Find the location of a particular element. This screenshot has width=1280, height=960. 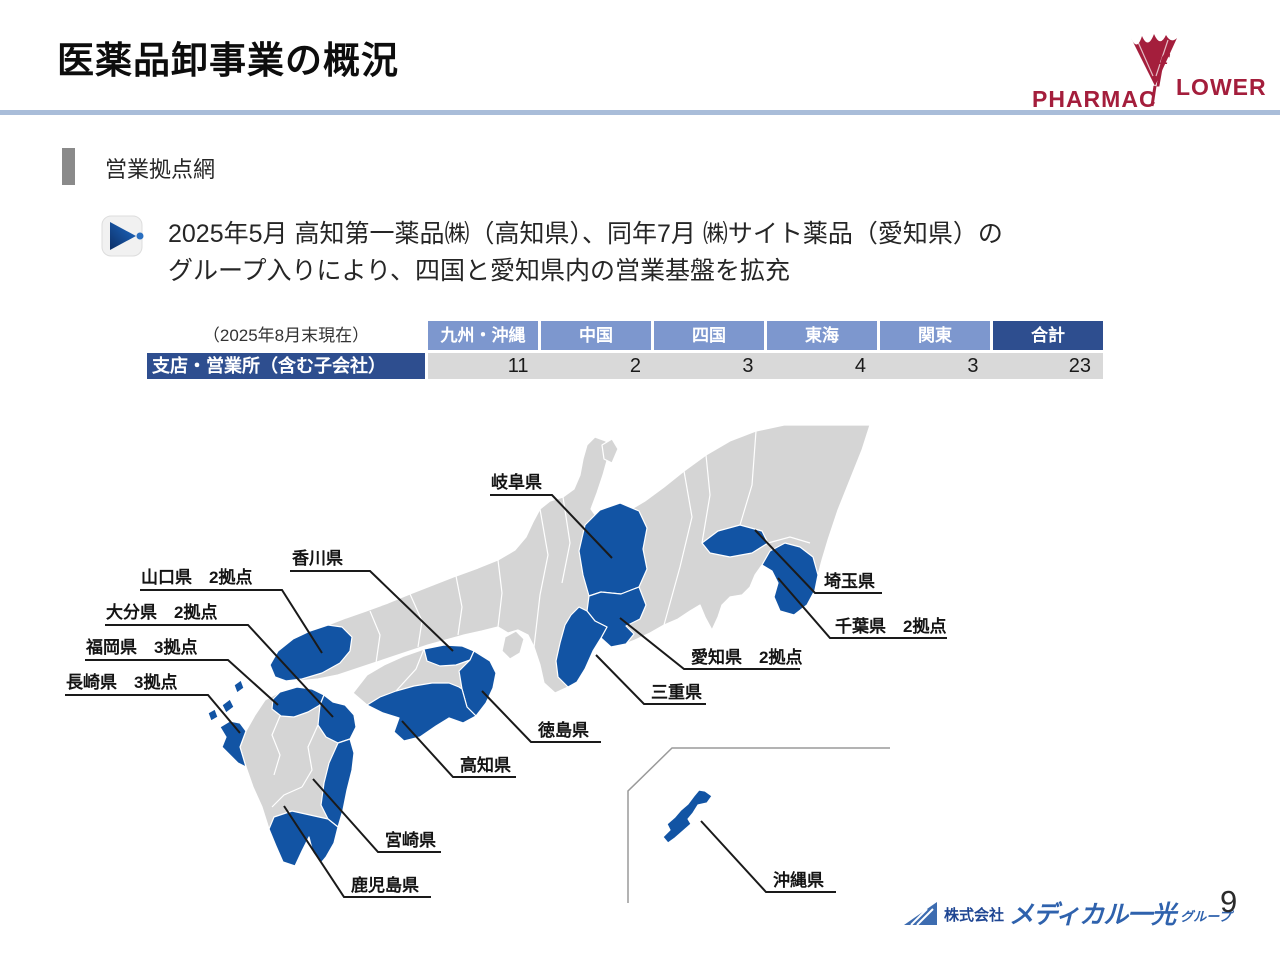

pharmacy-flower-logo: PHARMAC f LOWER is located at coordinates (1149, 69).